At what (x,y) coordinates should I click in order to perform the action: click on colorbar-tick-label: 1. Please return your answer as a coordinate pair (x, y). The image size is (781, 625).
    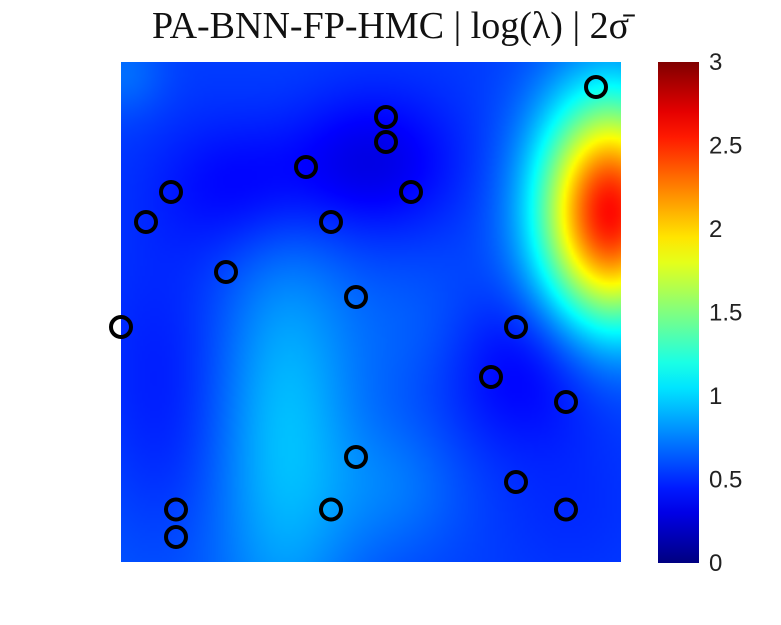
    Looking at the image, I should click on (715, 396).